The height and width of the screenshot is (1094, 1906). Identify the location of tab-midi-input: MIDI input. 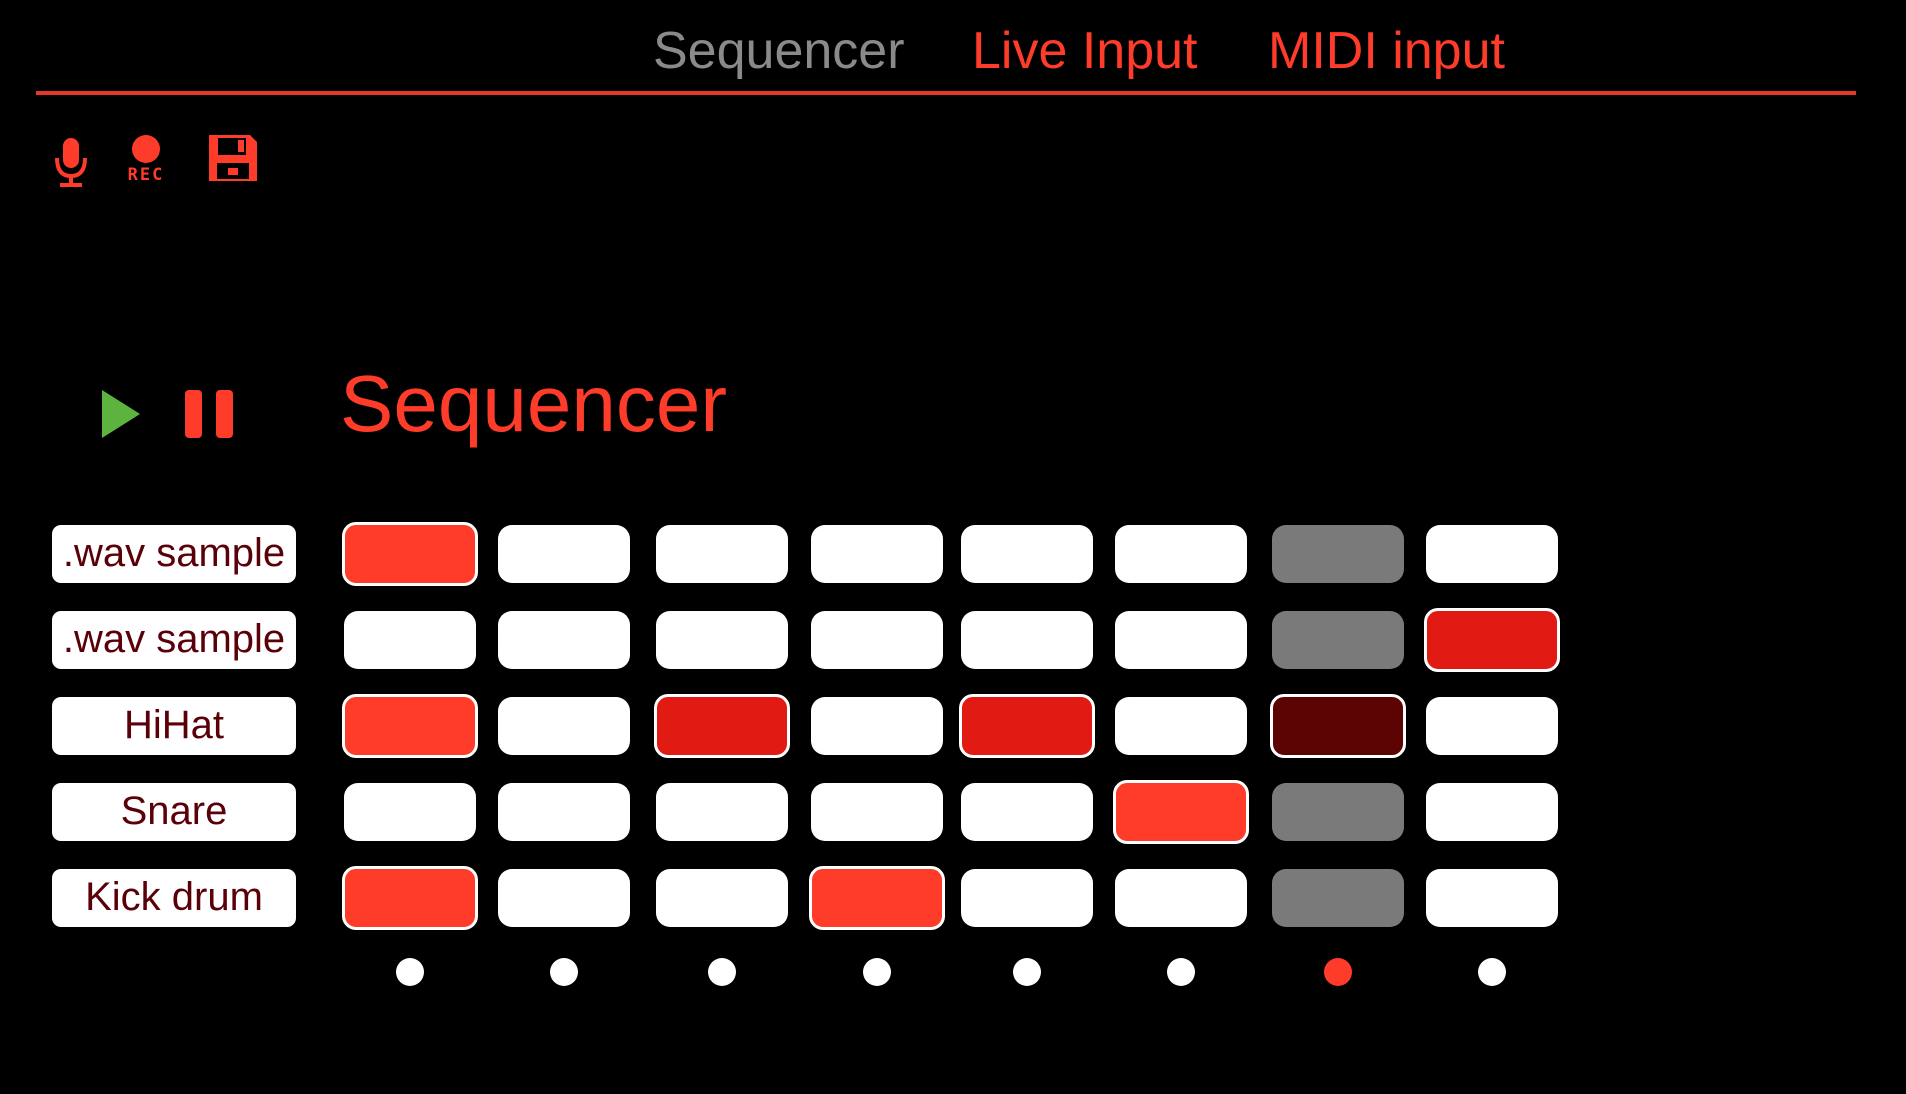
(1386, 51).